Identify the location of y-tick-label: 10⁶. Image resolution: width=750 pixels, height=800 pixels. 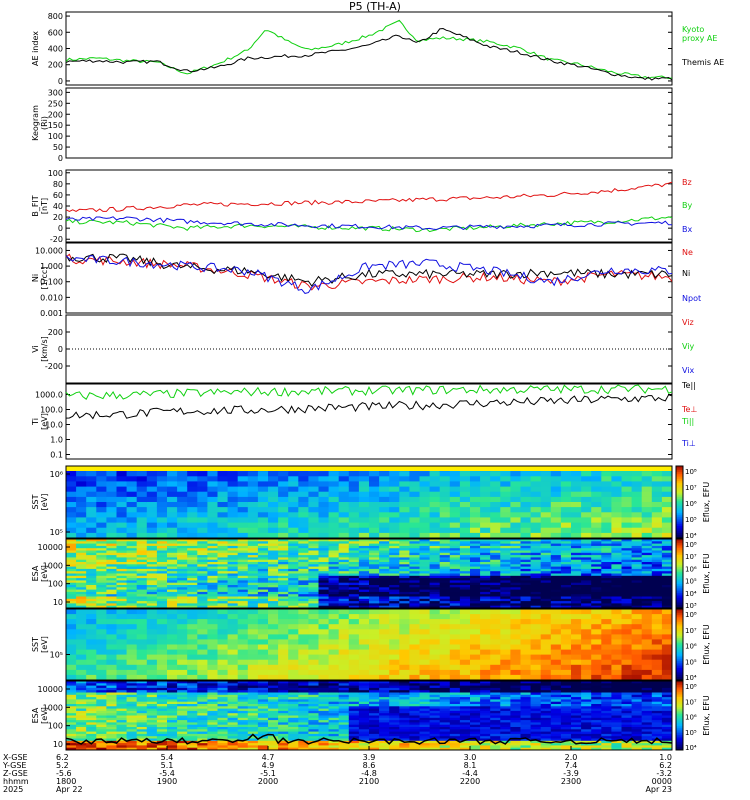
(56, 474).